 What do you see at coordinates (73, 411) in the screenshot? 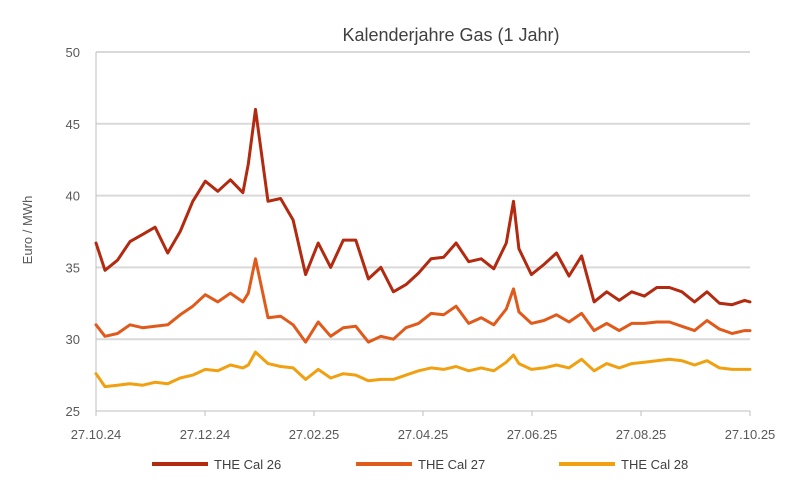
I see `y-tick-label: 25` at bounding box center [73, 411].